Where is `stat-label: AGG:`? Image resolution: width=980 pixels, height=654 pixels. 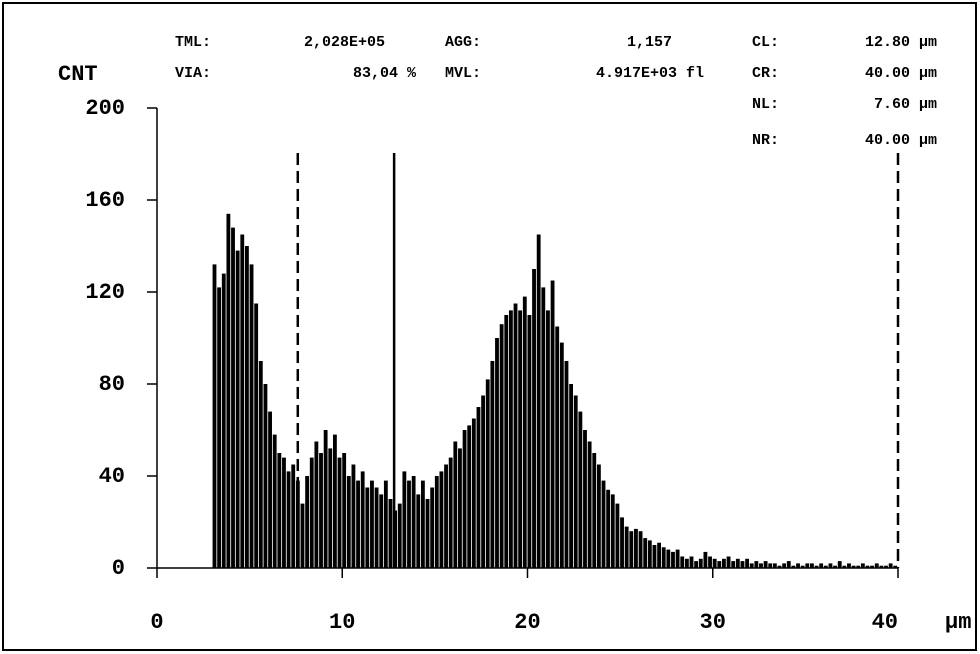 stat-label: AGG: is located at coordinates (463, 42).